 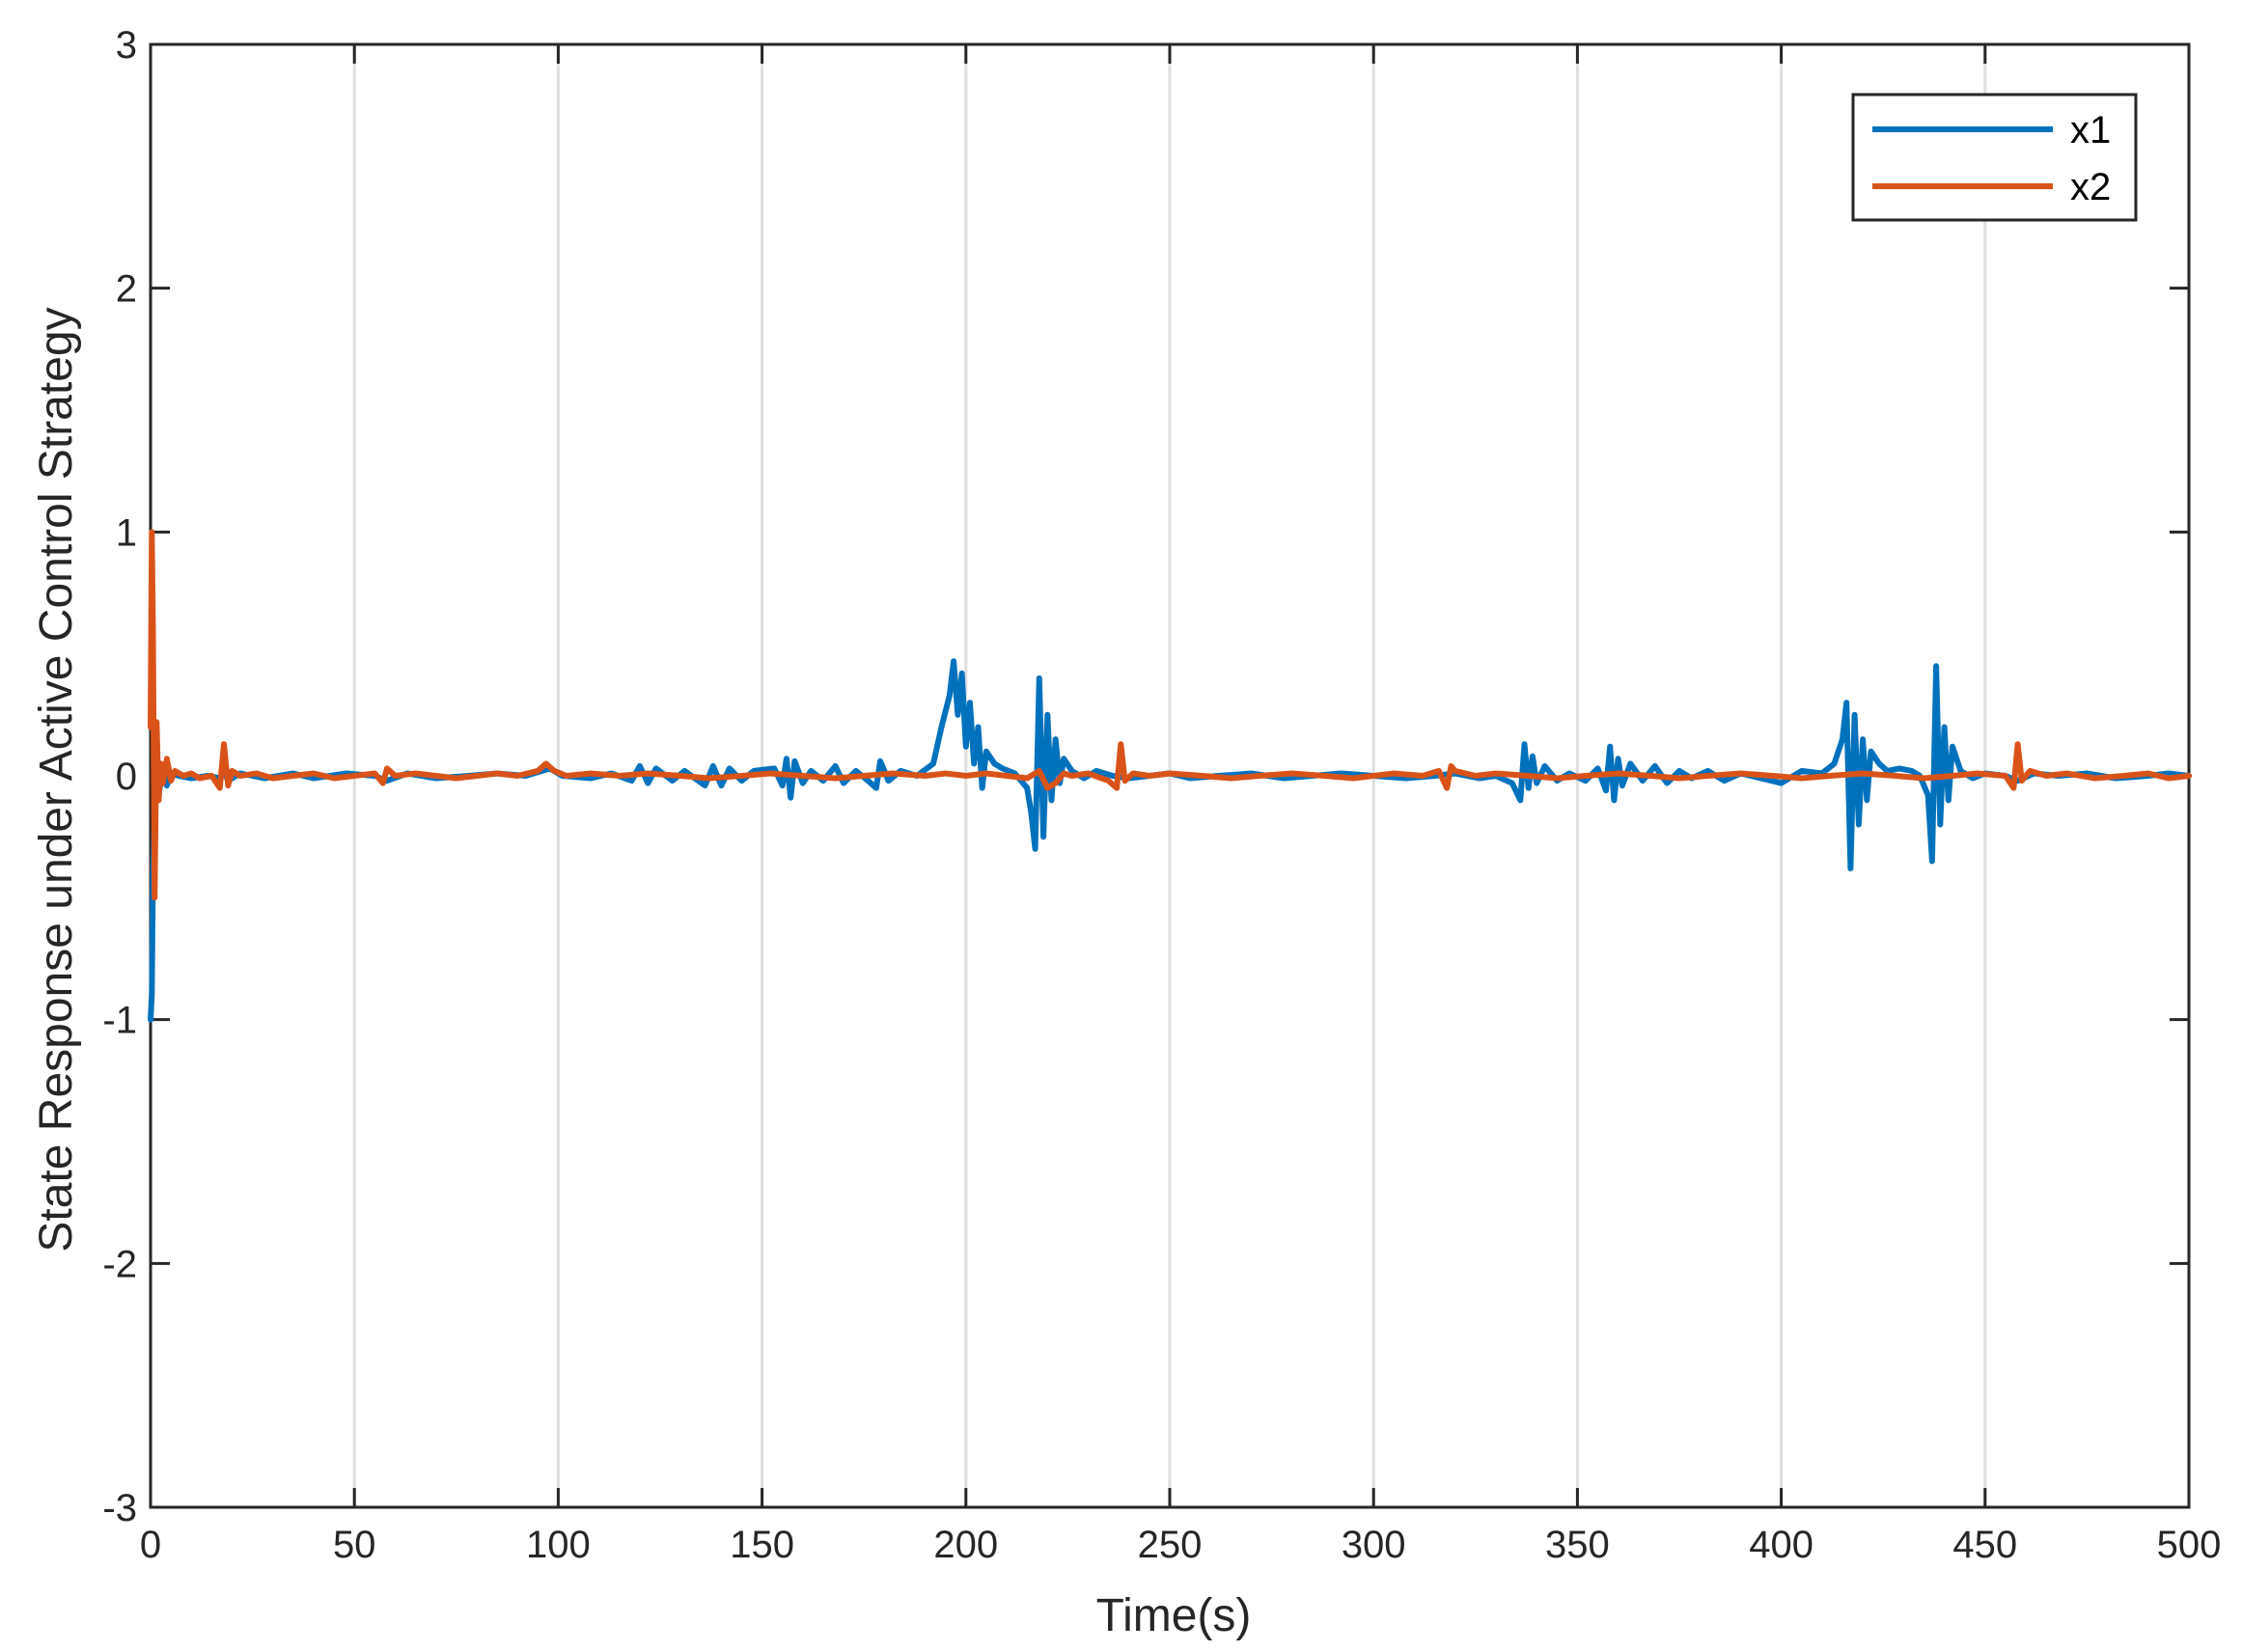 What do you see at coordinates (1577, 1545) in the screenshot?
I see `x-tick-label: 350` at bounding box center [1577, 1545].